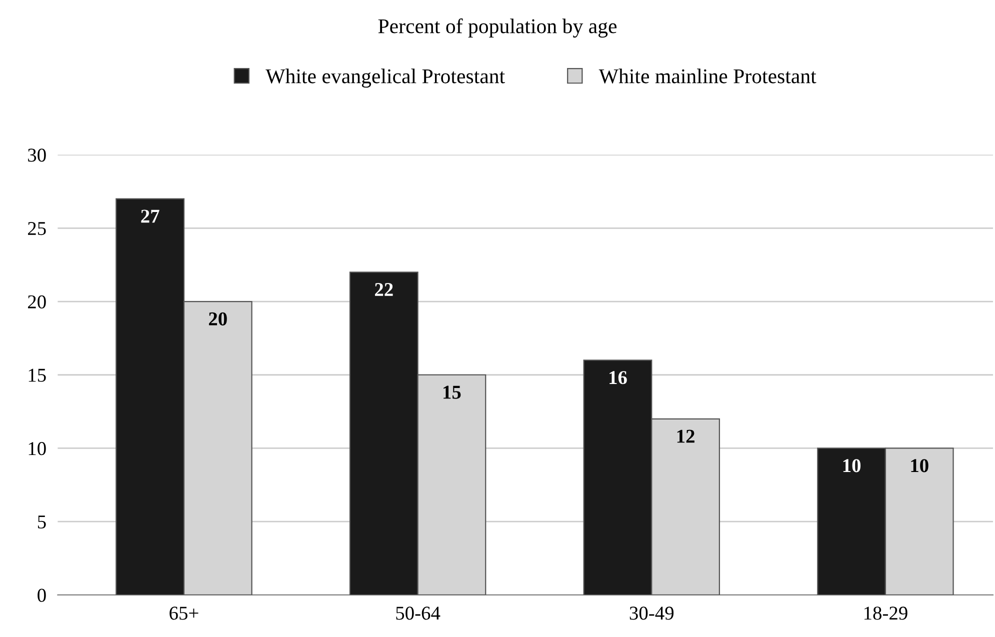  What do you see at coordinates (685, 436) in the screenshot?
I see `data-label: 12` at bounding box center [685, 436].